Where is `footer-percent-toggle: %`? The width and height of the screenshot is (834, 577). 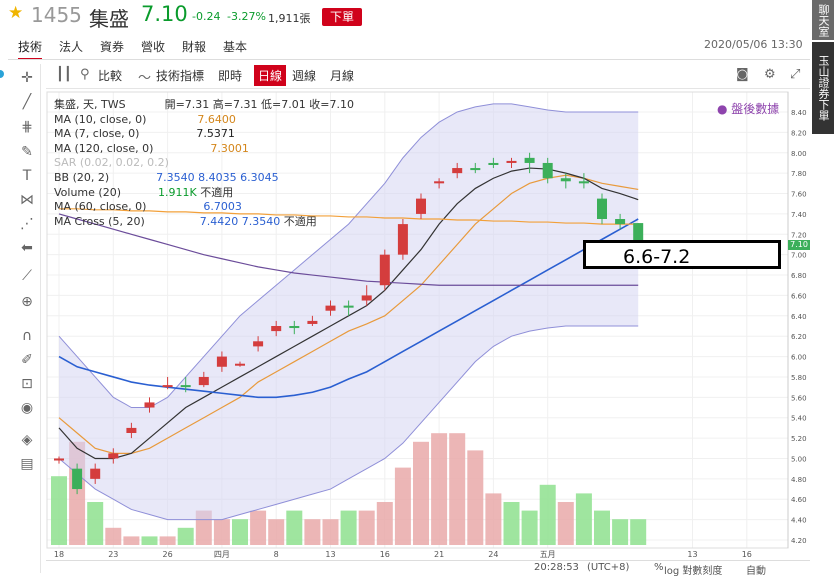
footer-percent-toggle: % is located at coordinates (659, 567).